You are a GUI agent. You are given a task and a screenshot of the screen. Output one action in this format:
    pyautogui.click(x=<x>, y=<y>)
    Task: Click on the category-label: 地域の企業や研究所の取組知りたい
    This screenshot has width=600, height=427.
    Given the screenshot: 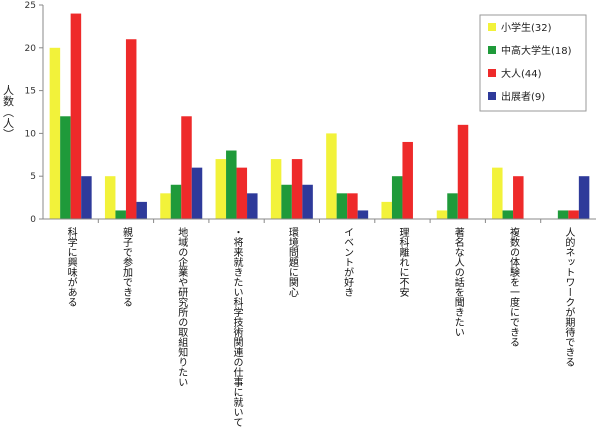 What is the action you would take?
    pyautogui.click(x=182, y=306)
    